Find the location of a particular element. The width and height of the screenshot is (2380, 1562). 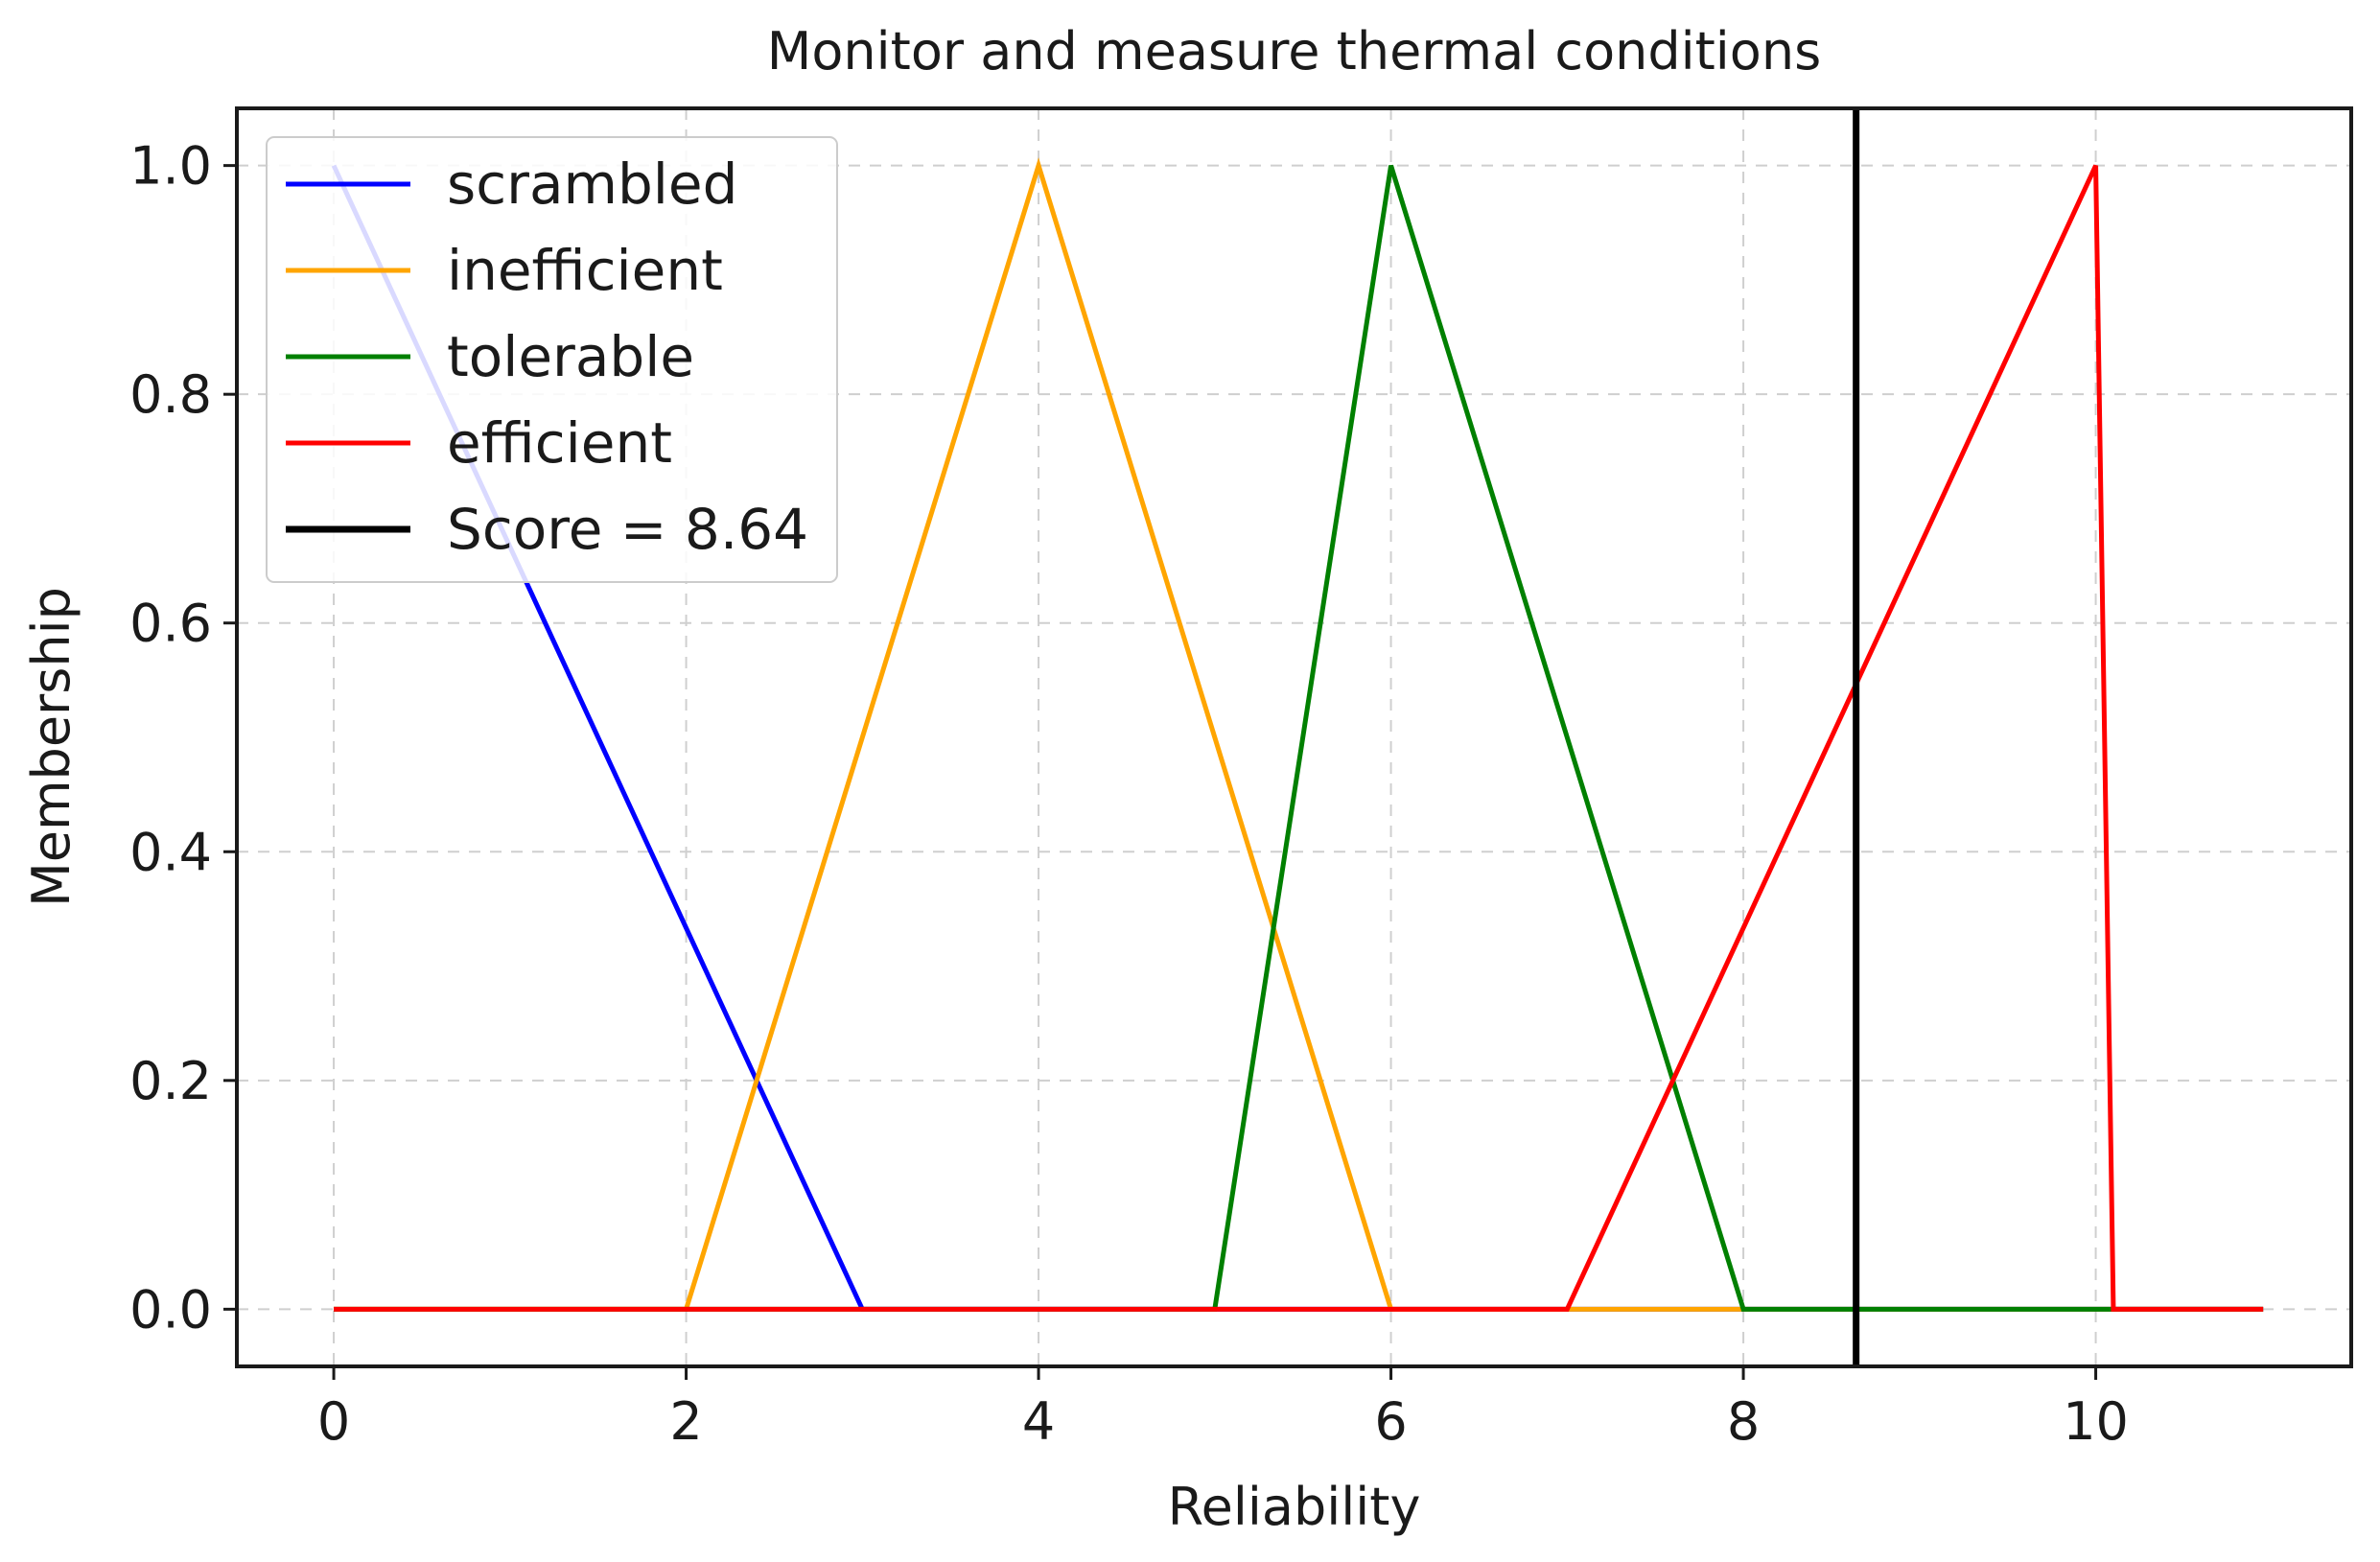

y-tick-label: 0.4 is located at coordinates (170, 852).